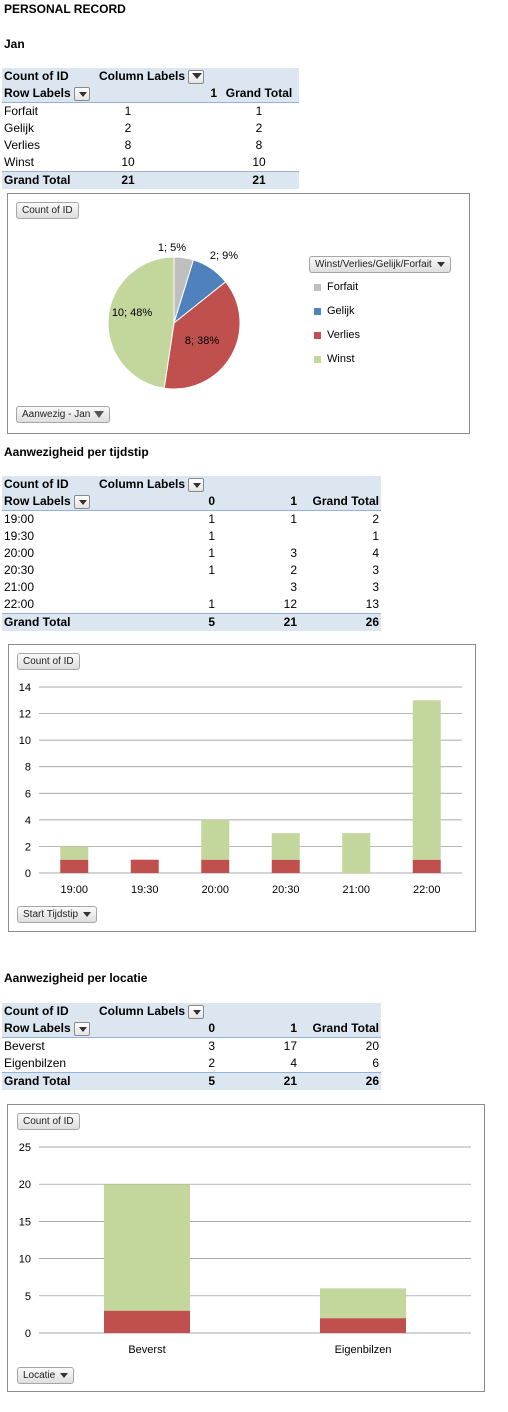  I want to click on col-header-1: 1, so click(174, 94).